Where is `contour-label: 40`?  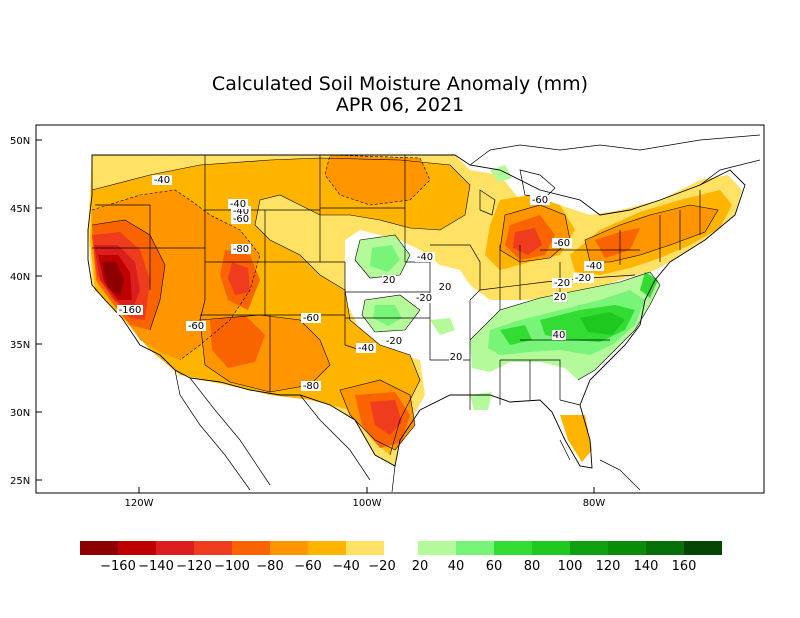
contour-label: 40 is located at coordinates (559, 335).